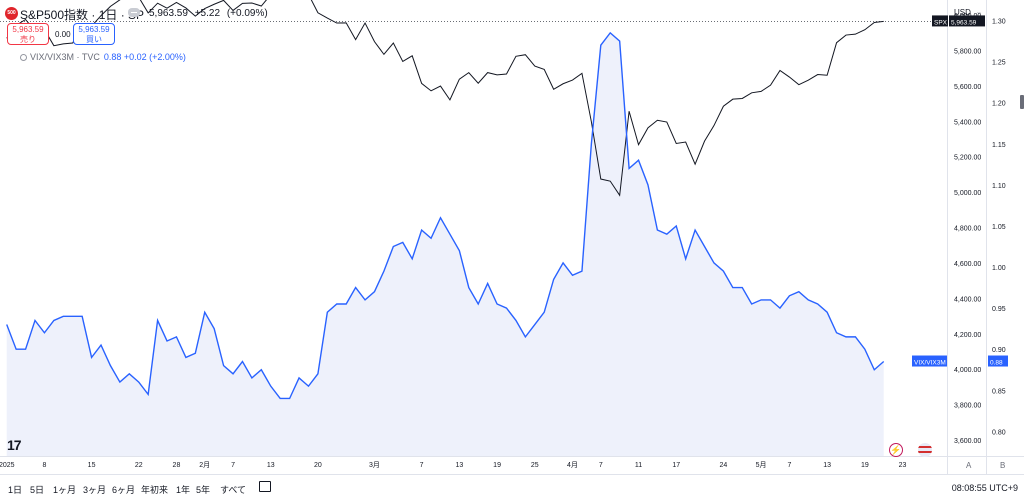 The image size is (1024, 502). What do you see at coordinates (318, 465) in the screenshot?
I see `x-axis-tick: 20` at bounding box center [318, 465].